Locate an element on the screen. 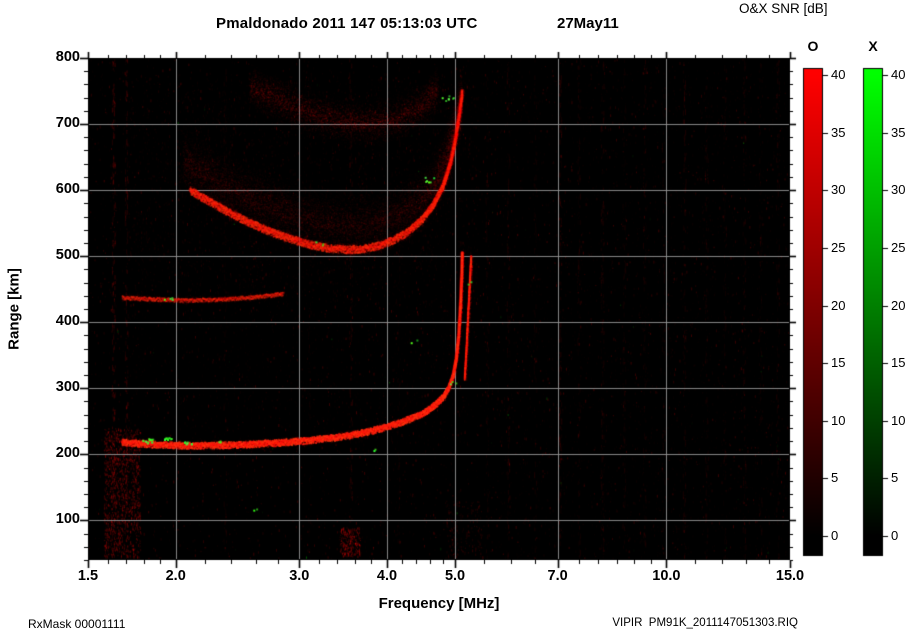  x-colorbar-tick-label: 10 is located at coordinates (898, 420).